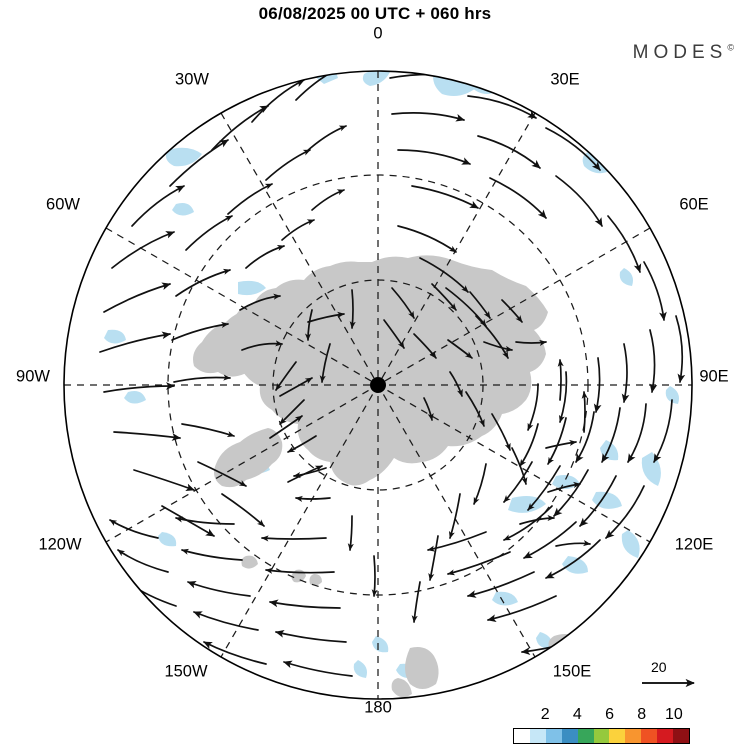 Image resolution: width=750 pixels, height=747 pixels. What do you see at coordinates (60, 544) in the screenshot?
I see `longitude-label-120w: 120W` at bounding box center [60, 544].